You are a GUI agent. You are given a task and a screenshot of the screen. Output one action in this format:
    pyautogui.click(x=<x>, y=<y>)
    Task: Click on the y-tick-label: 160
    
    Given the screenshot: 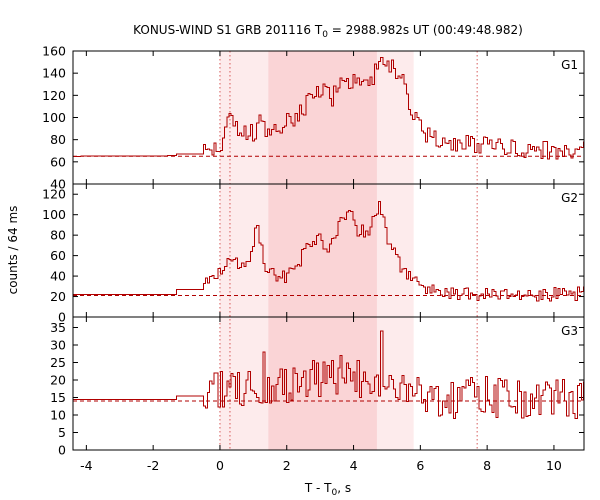 What is the action you would take?
    pyautogui.click(x=54, y=51)
    